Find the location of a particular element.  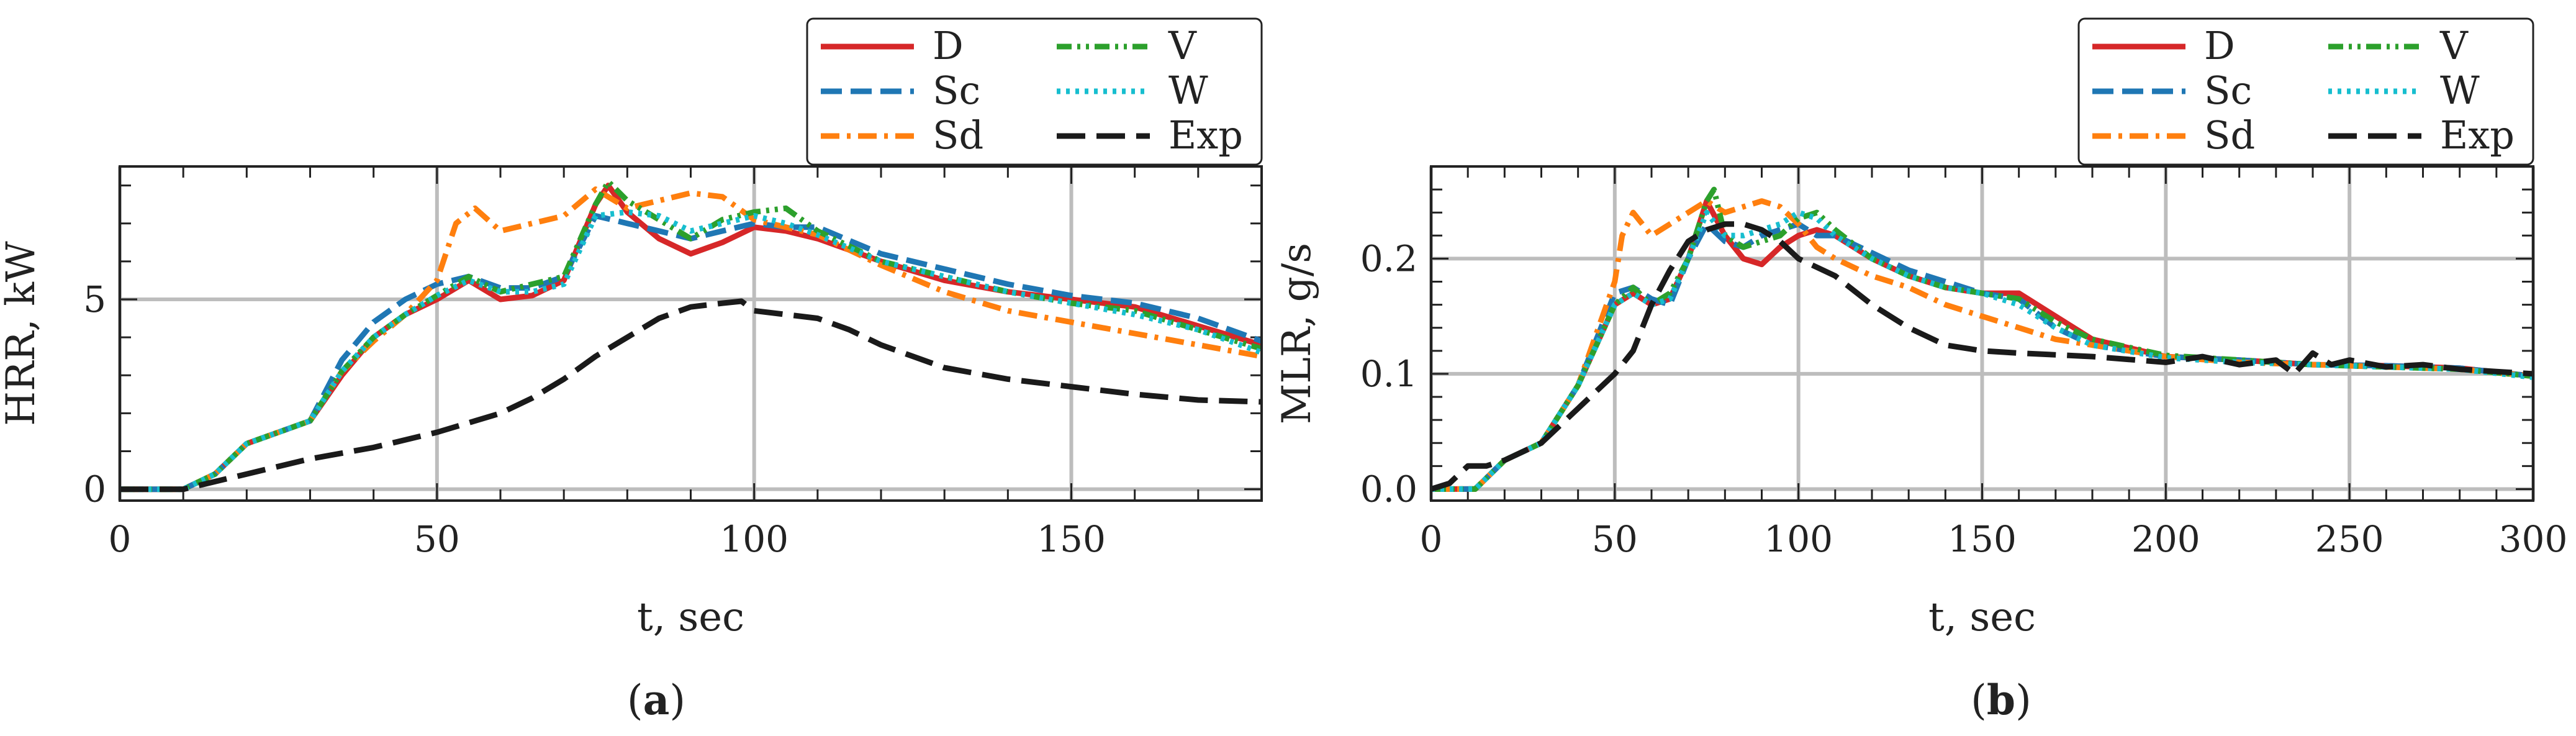

y-axis-label: MLR, g/s is located at coordinates (1297, 334).